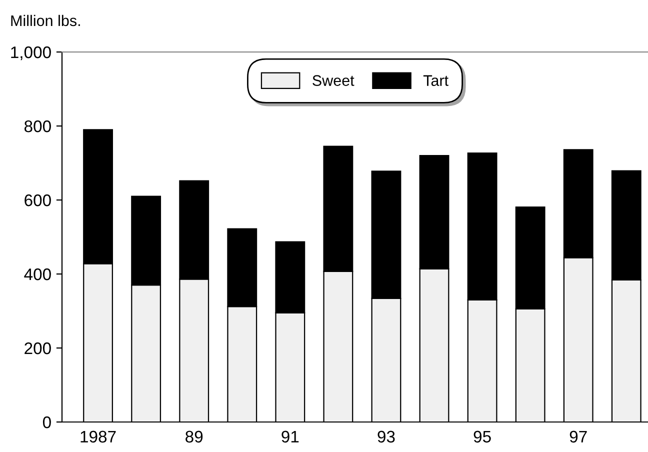 Image resolution: width=648 pixels, height=452 pixels. Describe the element at coordinates (435, 80) in the screenshot. I see `legend-label: Tart` at that location.